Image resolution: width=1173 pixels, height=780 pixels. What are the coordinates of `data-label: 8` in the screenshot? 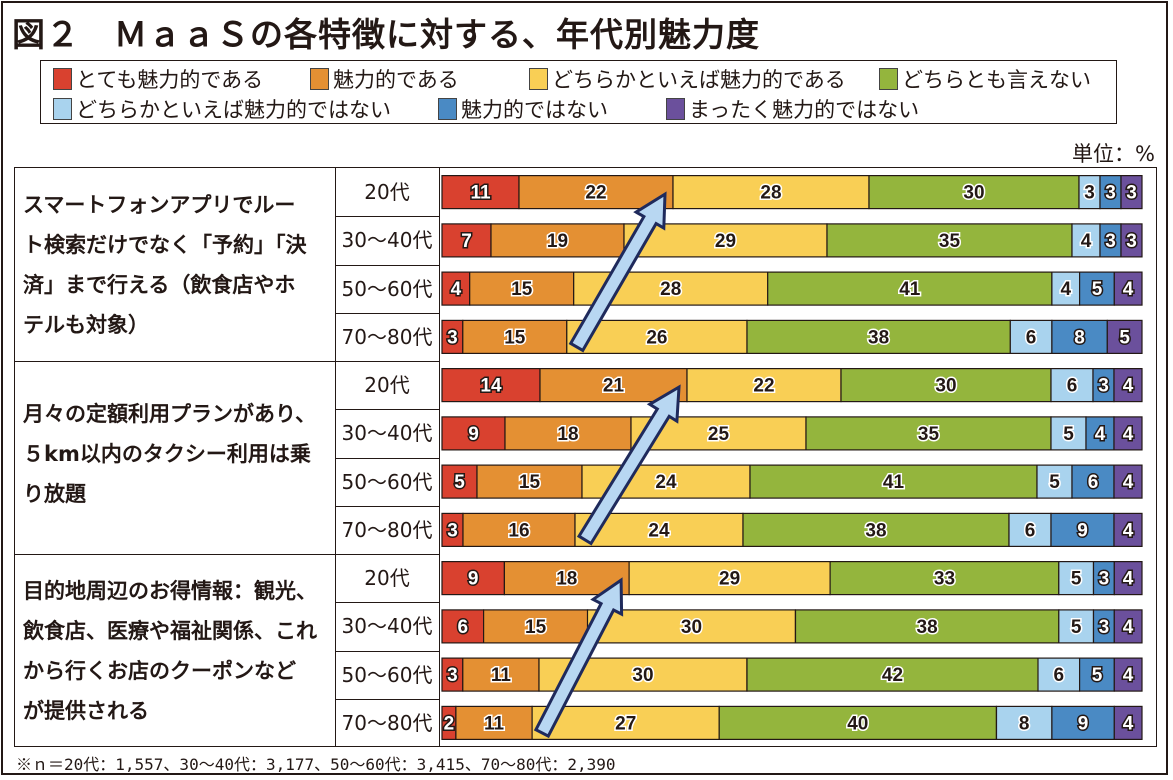 It's located at (1079, 337).